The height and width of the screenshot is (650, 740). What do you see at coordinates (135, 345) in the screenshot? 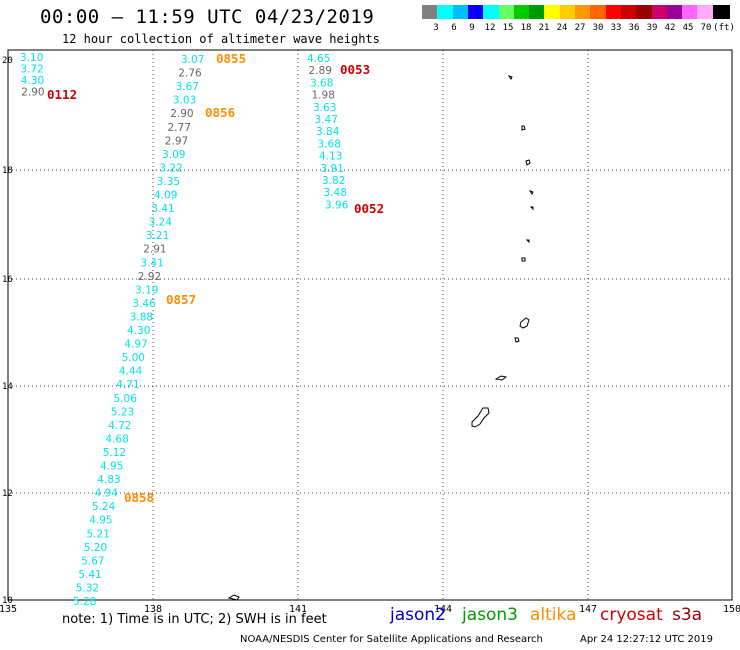
I see `swh-value: 4.97` at bounding box center [135, 345].